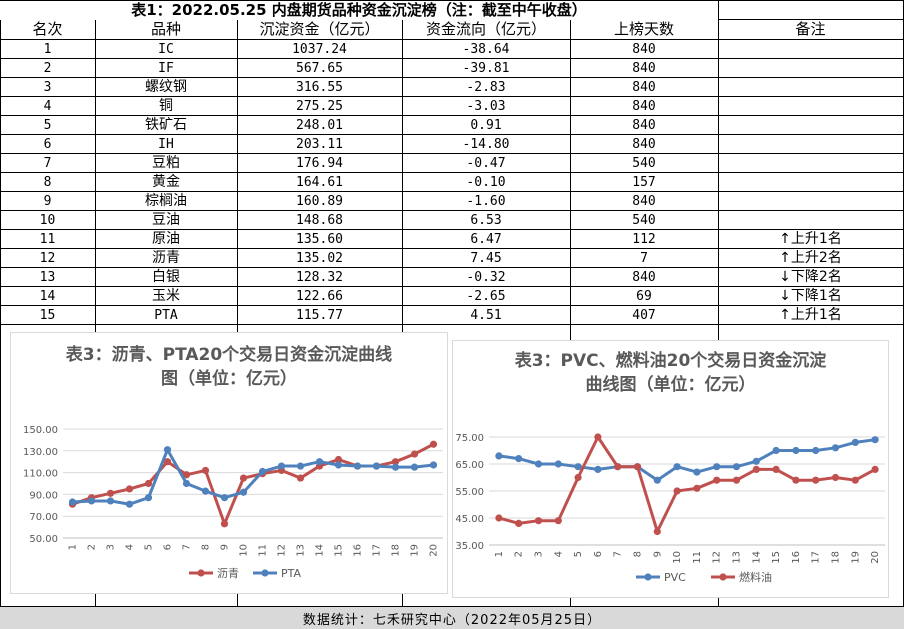 The image size is (904, 629). What do you see at coordinates (166, 315) in the screenshot?
I see `table-cell-name: PTA` at bounding box center [166, 315].